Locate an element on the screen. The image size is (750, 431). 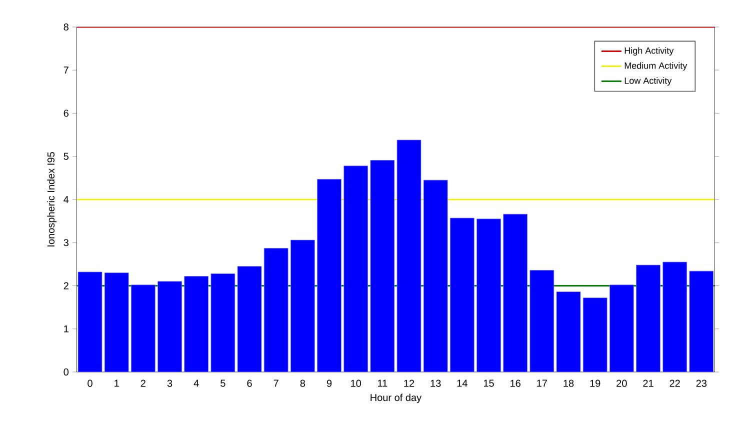
x-tick-label: 19 is located at coordinates (595, 383).